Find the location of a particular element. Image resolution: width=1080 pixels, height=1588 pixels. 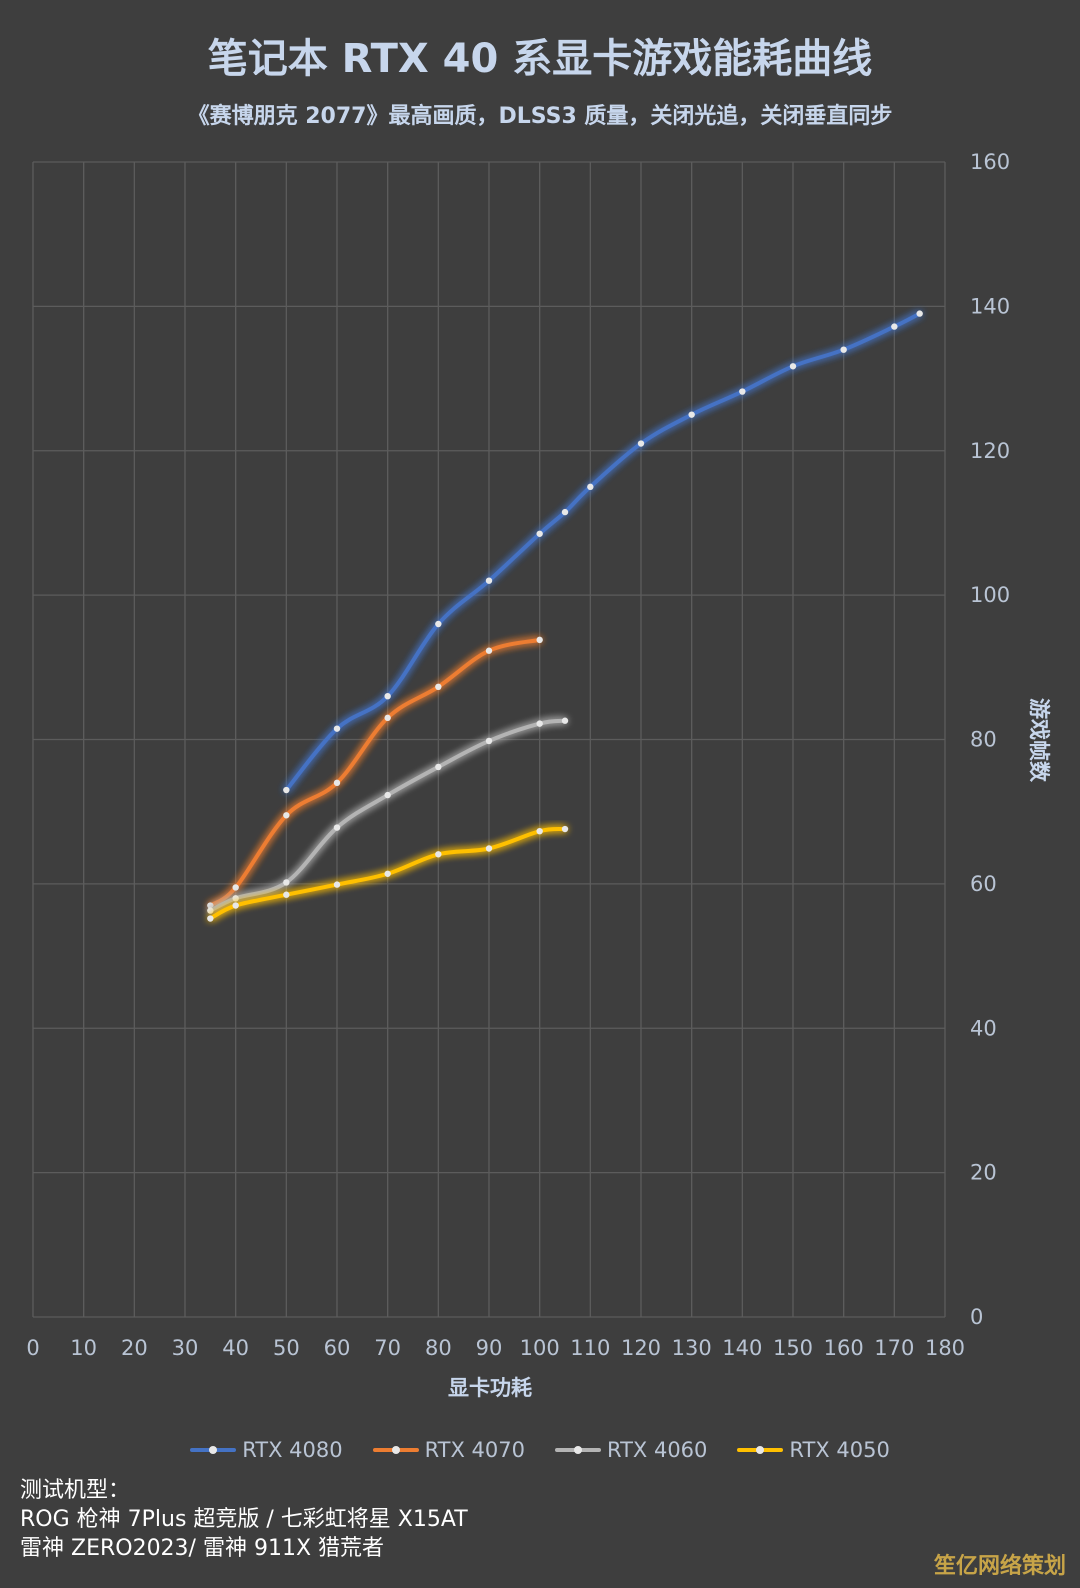

y-tick-label: 20 is located at coordinates (983, 1173).